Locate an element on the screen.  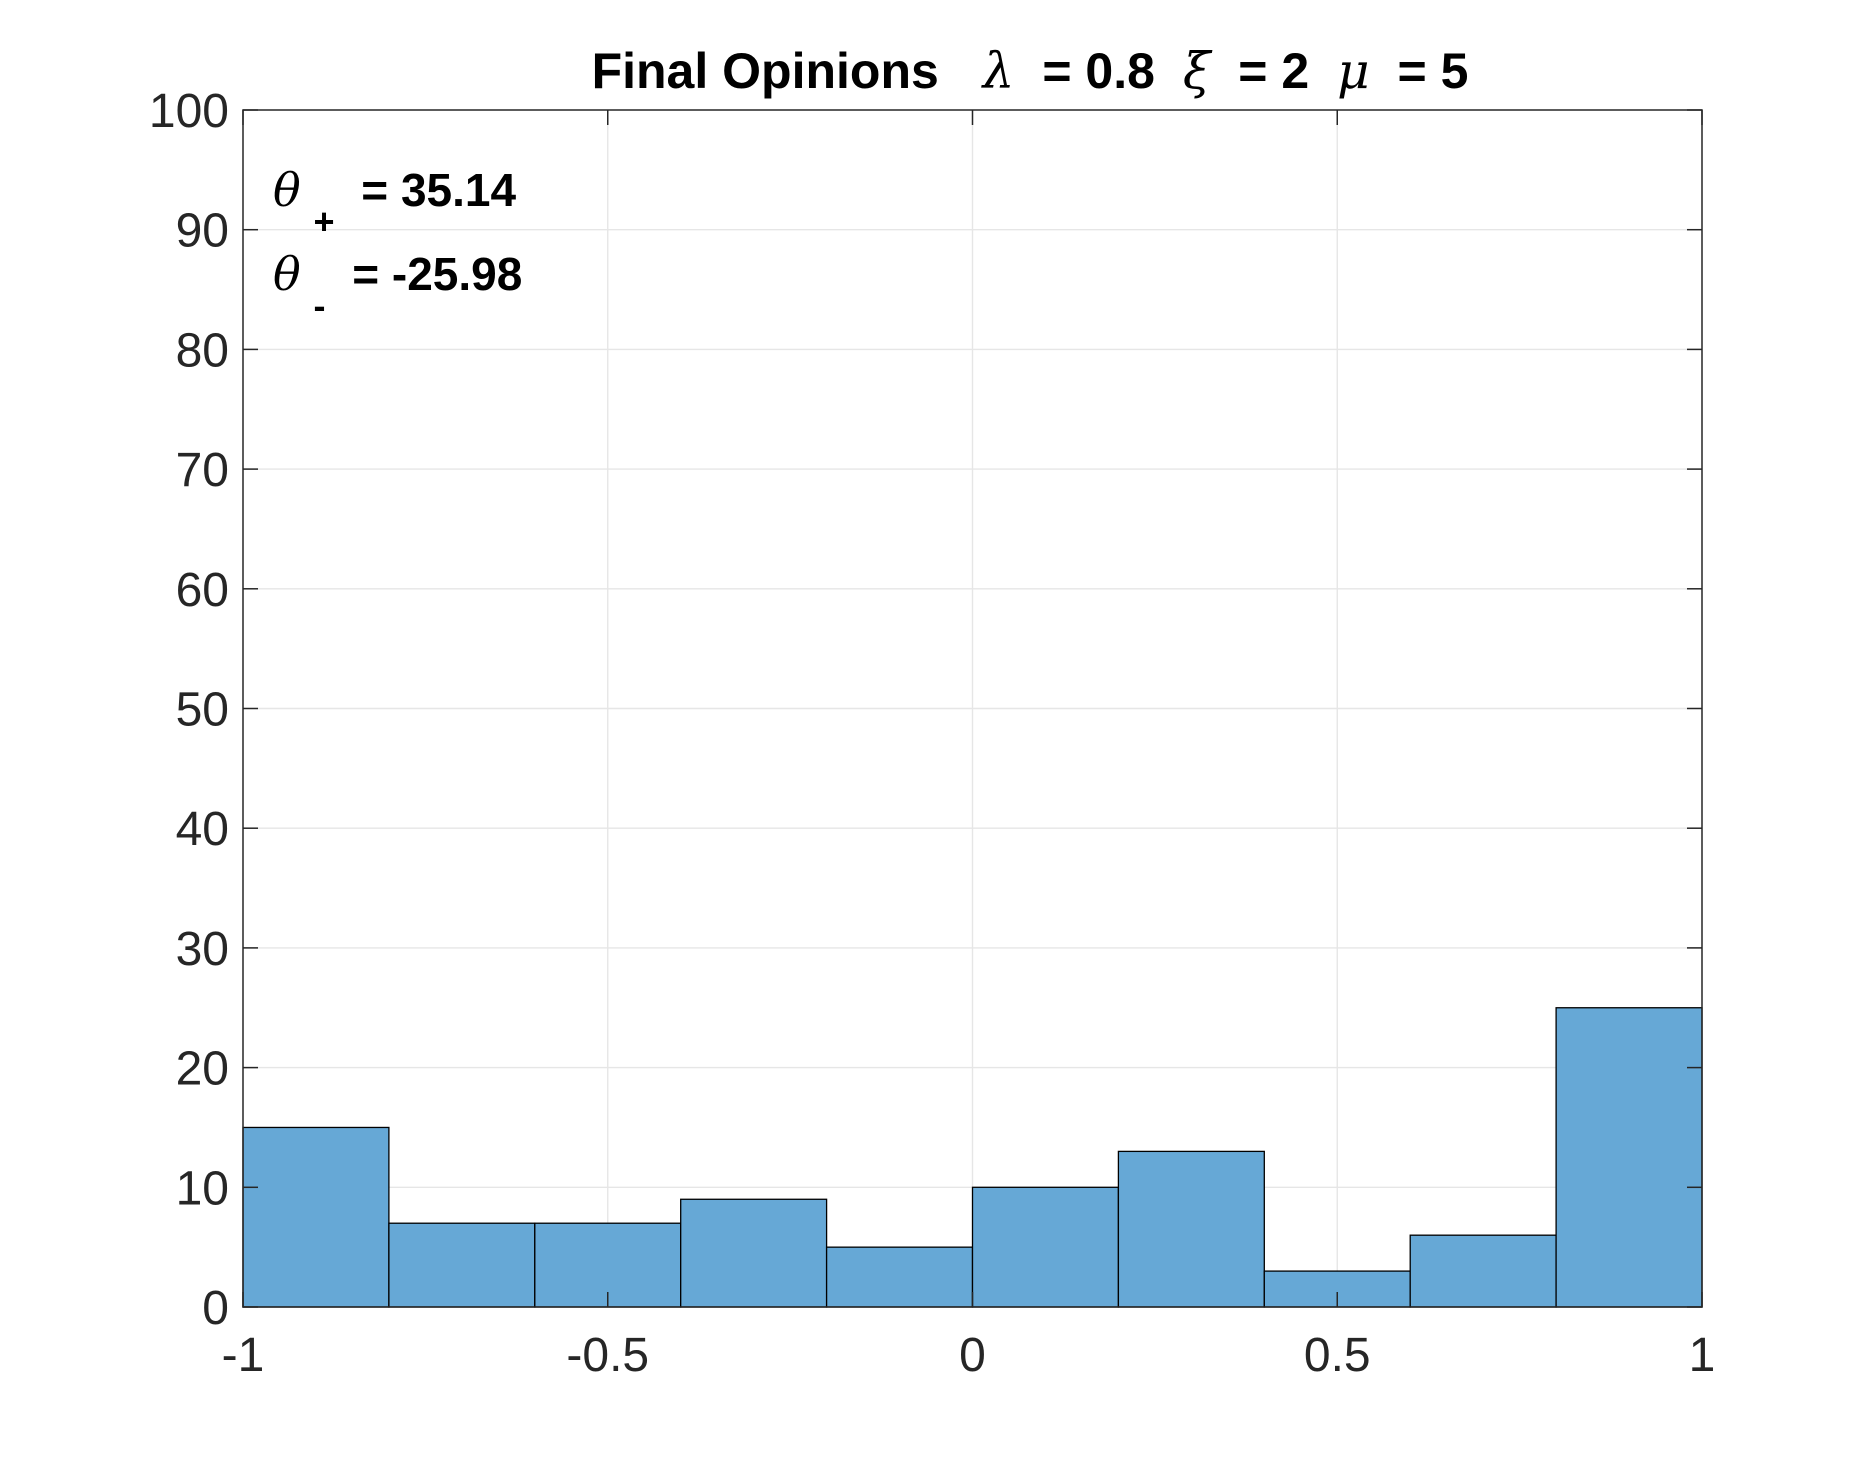
theta-plus-value: = 35.14 is located at coordinates (438, 190).